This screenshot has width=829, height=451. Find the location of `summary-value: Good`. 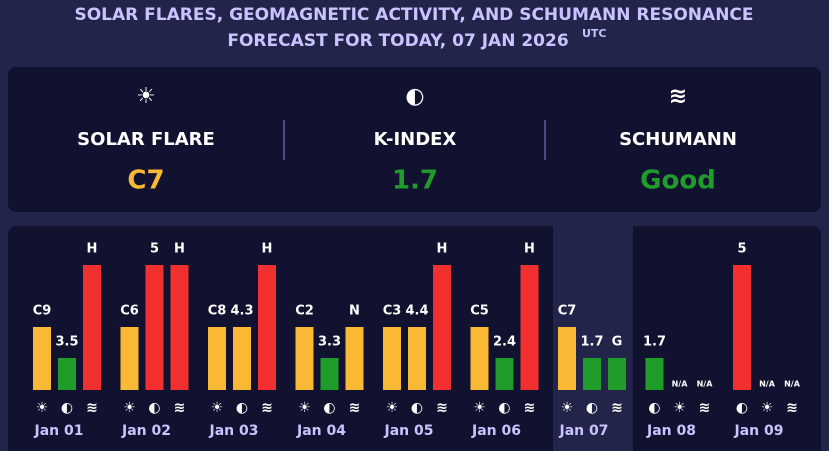

summary-value: Good is located at coordinates (678, 181).